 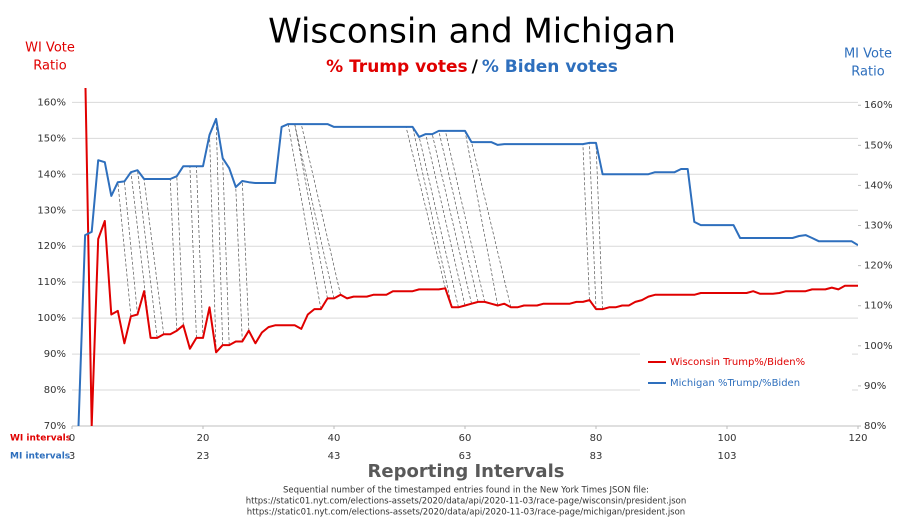 I want to click on y2-tick-label: 150%, so click(x=878, y=145).